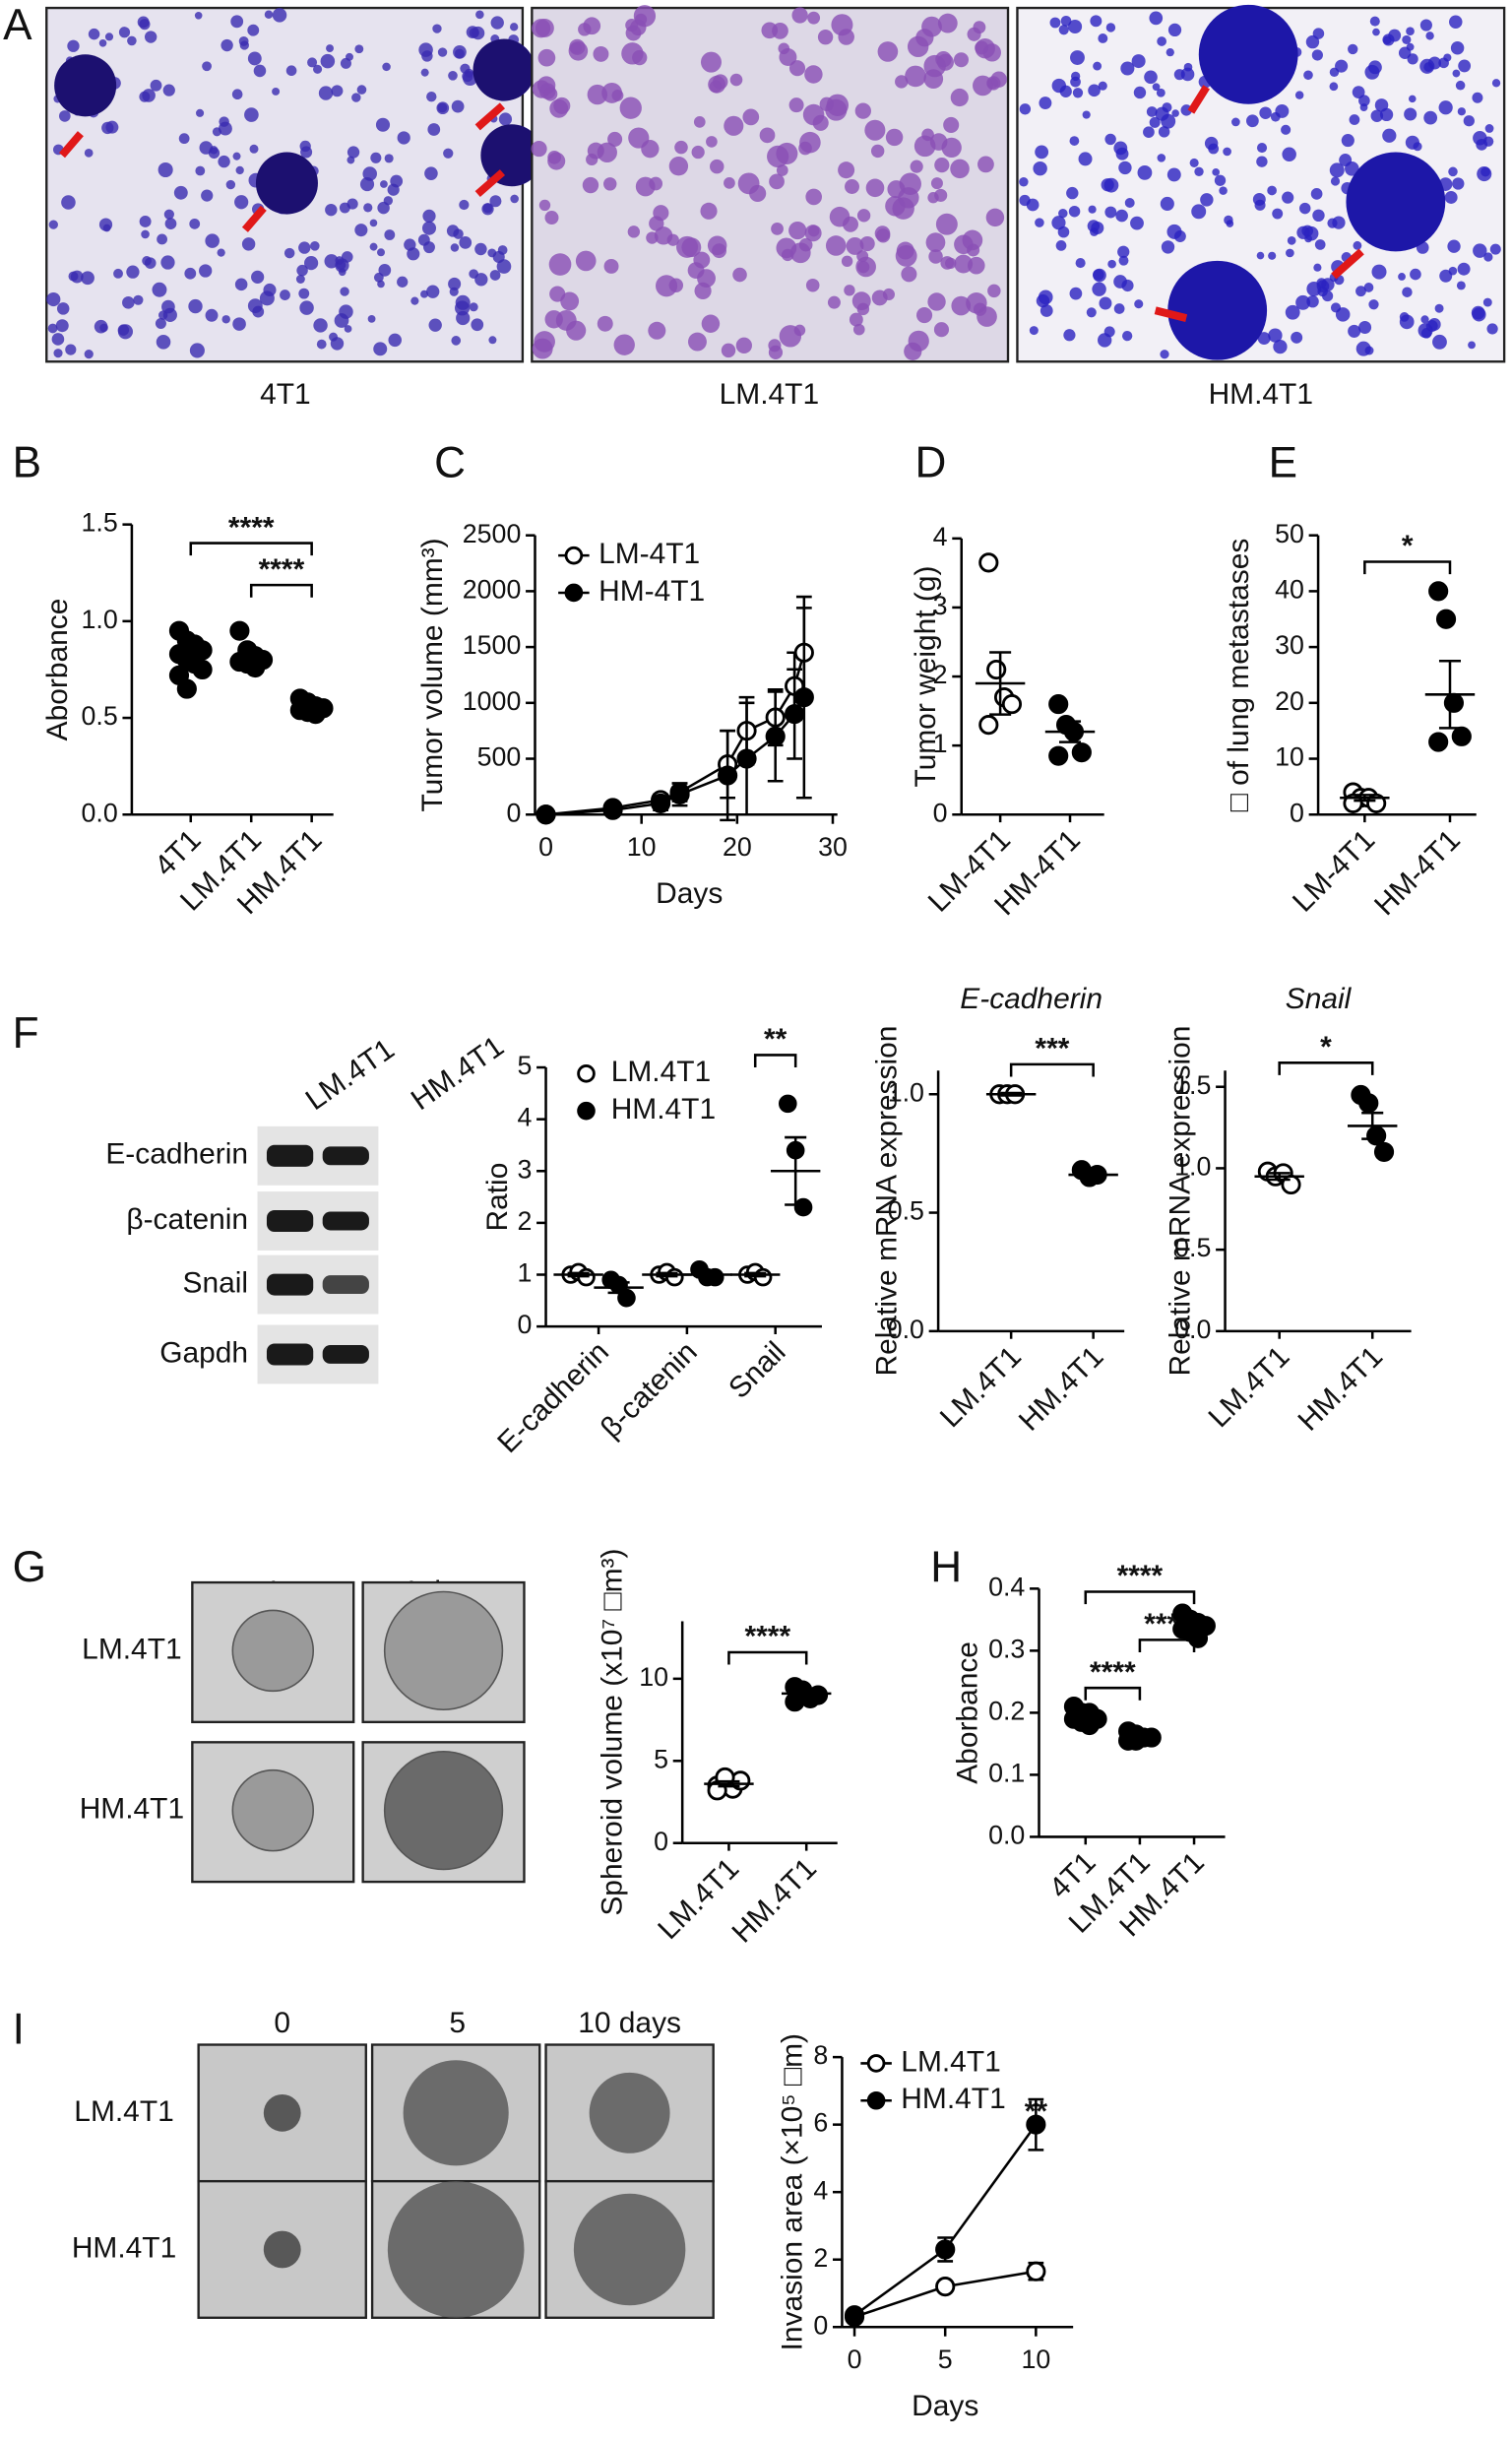  I want to click on column-label: 10 days, so click(629, 2023).